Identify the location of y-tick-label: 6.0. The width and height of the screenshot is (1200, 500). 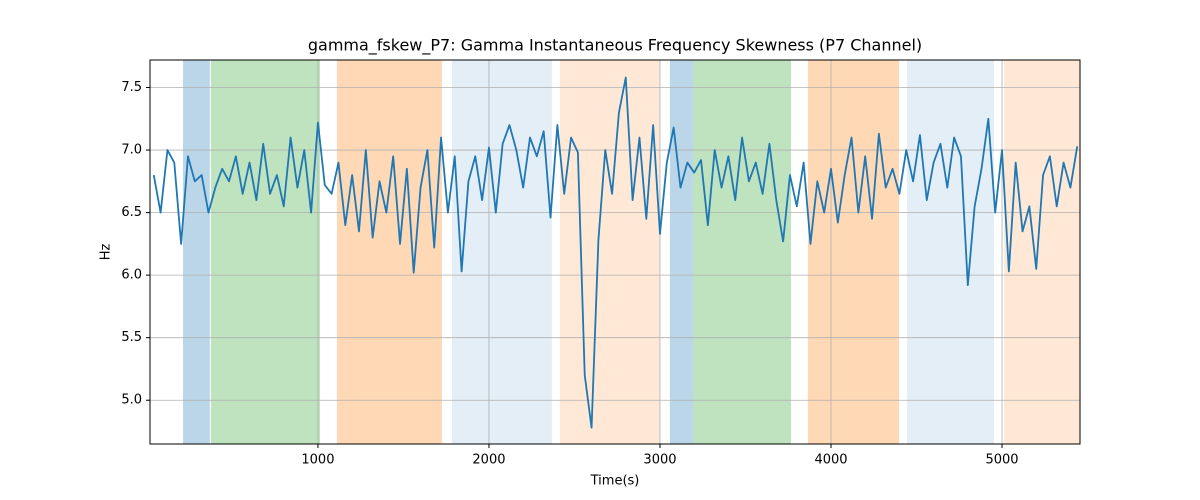
(131, 275).